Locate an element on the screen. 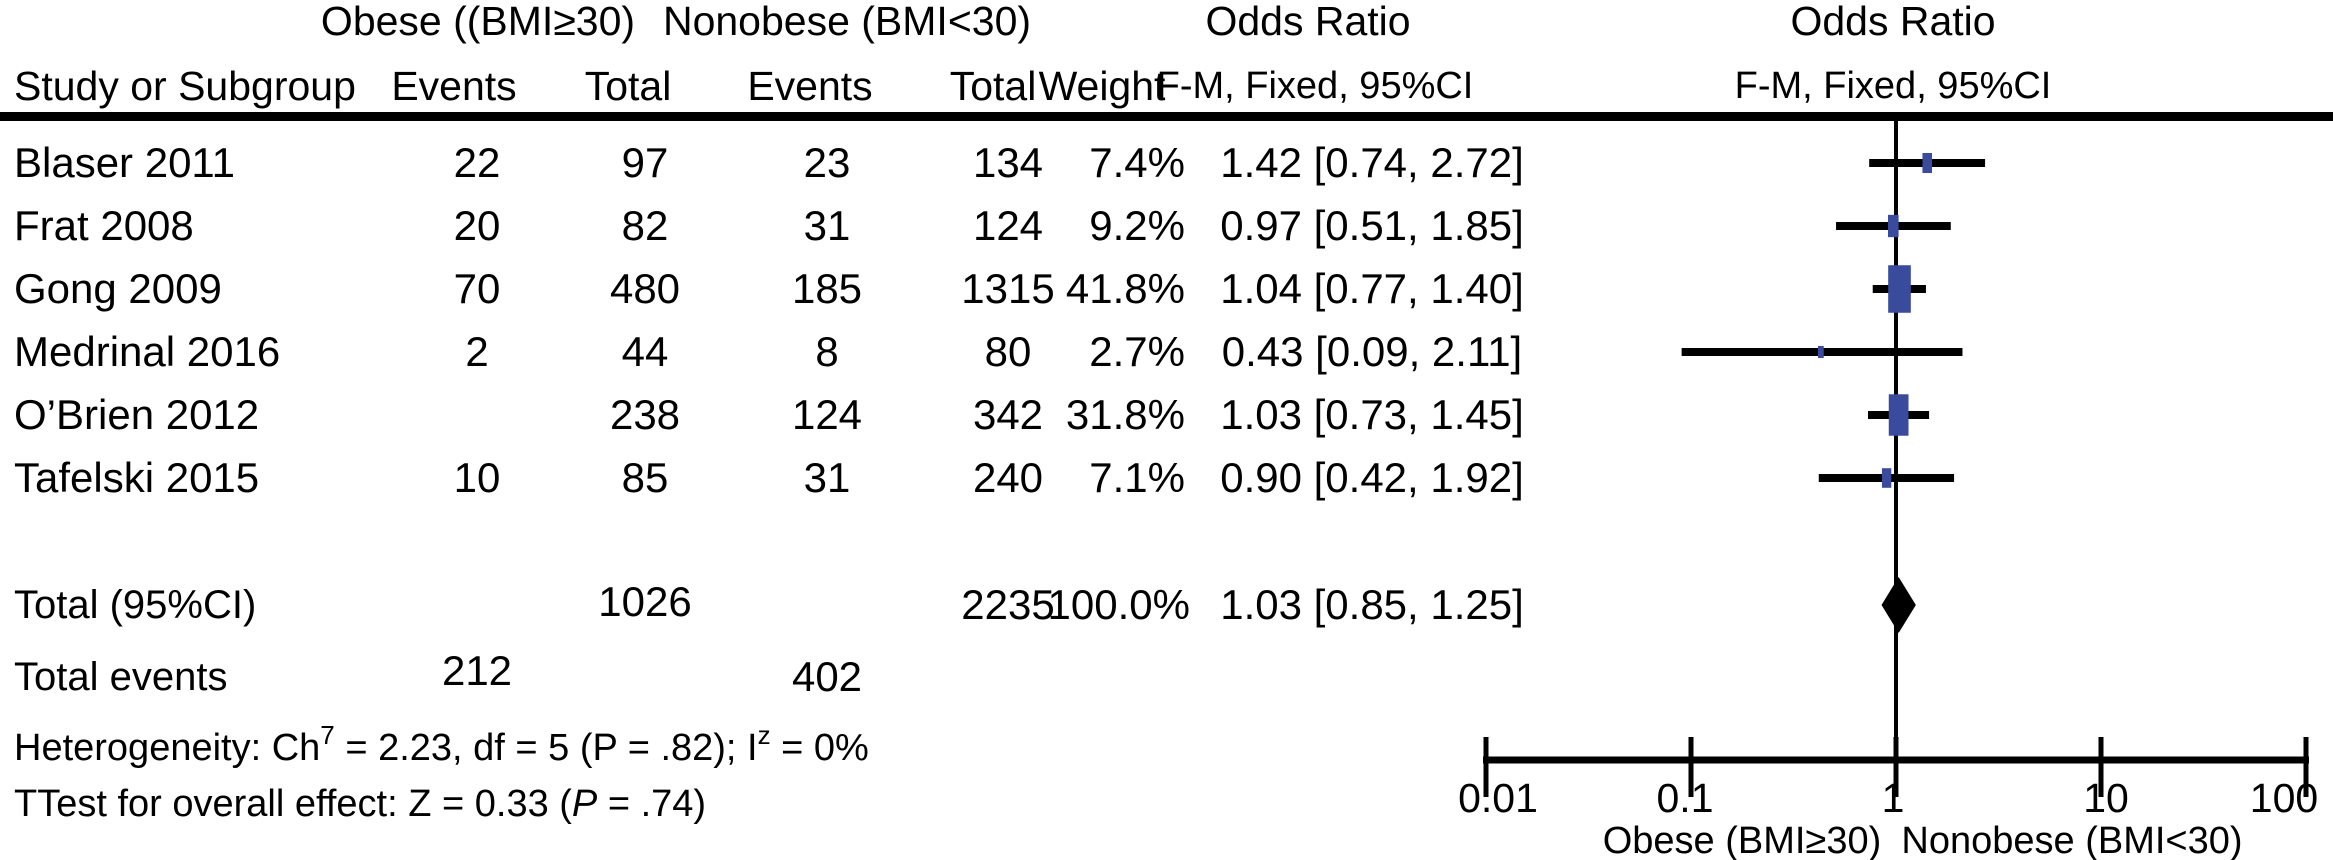 The image size is (2333, 860). cell-weight-blaser-2011: 7.4% is located at coordinates (1137, 162).